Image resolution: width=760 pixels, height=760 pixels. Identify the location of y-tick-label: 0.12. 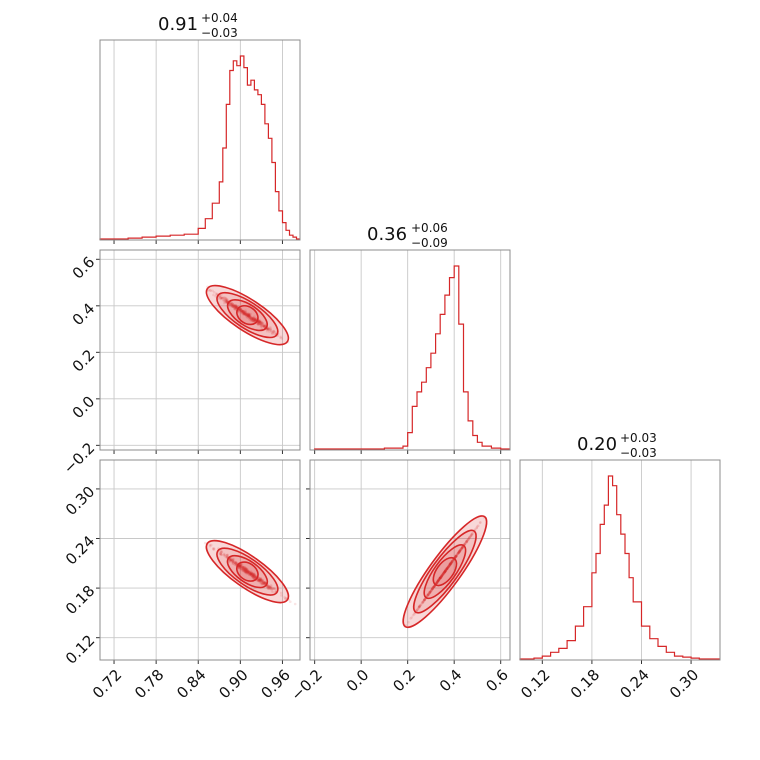
(80, 649).